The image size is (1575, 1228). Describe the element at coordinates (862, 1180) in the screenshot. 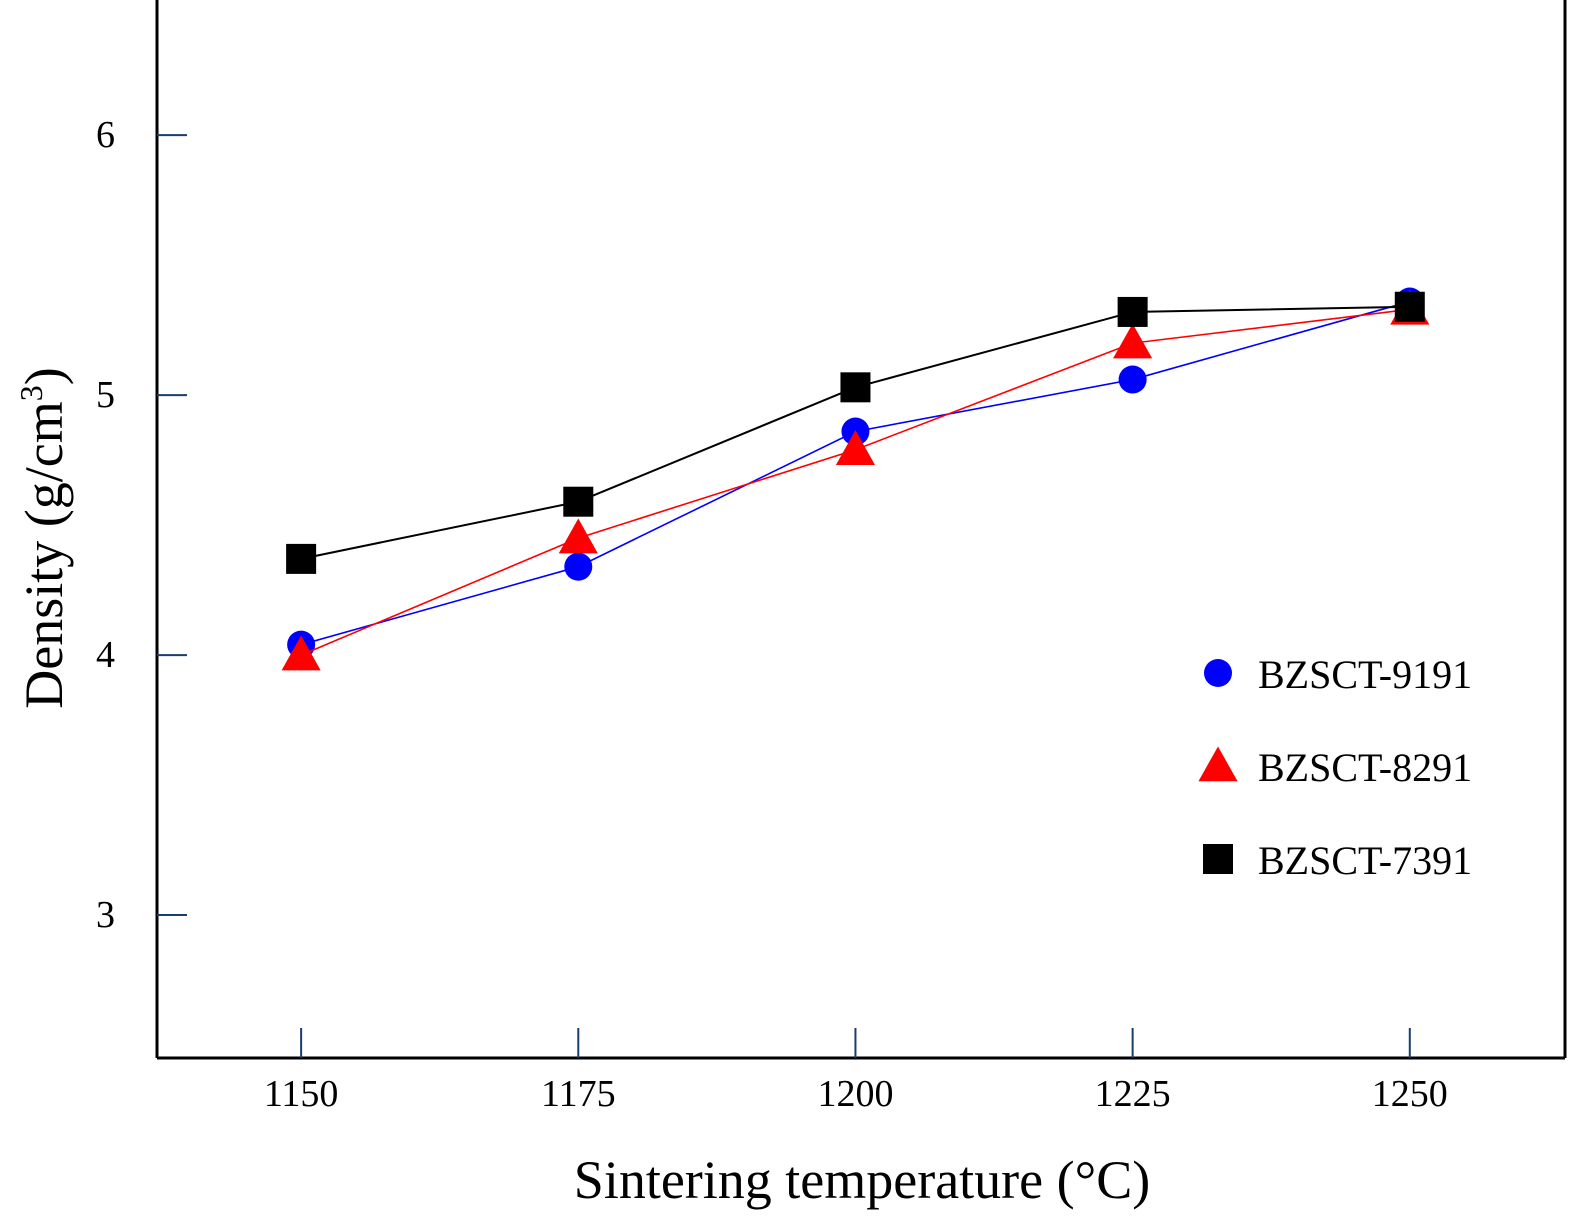

I see `x-axis-title: Sintering temperature (°C)` at that location.